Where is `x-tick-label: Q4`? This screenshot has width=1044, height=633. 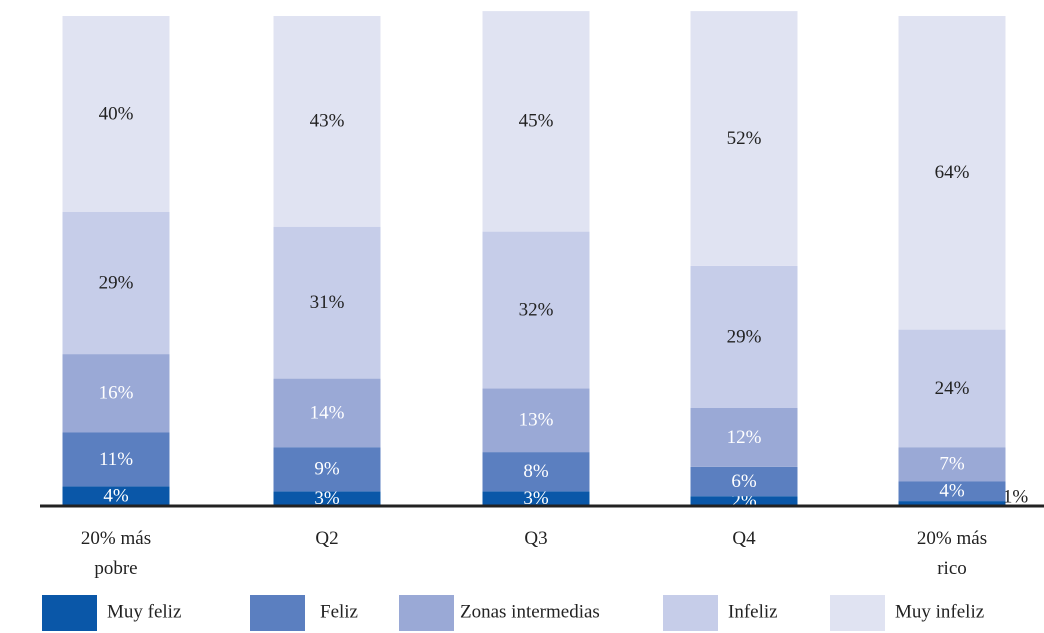
x-tick-label: Q4 is located at coordinates (744, 538).